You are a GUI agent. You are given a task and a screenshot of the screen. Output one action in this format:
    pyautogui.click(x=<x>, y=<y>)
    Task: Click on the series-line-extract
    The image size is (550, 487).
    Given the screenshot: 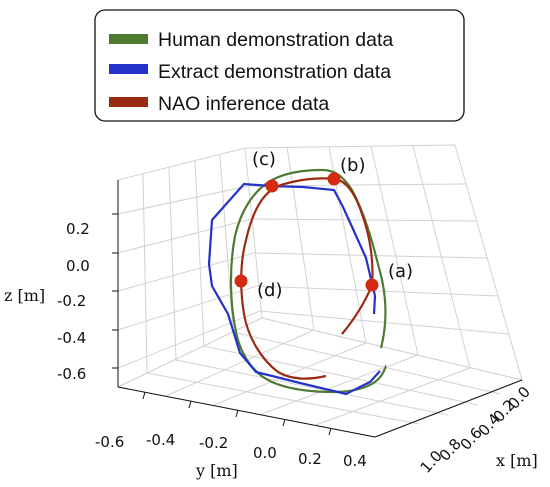 What is the action you would take?
    pyautogui.click(x=294, y=289)
    